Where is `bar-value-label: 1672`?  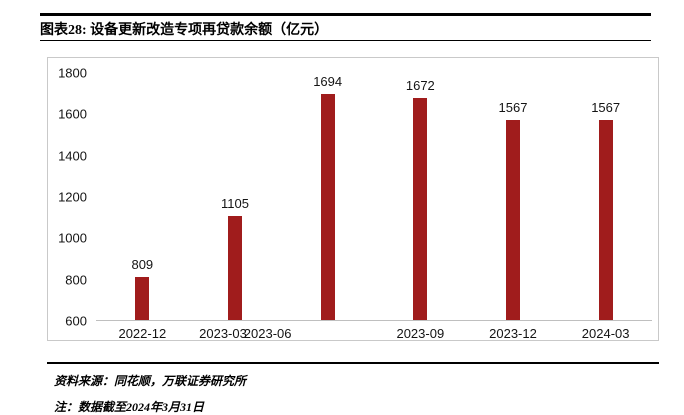
bar-value-label: 1672 is located at coordinates (420, 86).